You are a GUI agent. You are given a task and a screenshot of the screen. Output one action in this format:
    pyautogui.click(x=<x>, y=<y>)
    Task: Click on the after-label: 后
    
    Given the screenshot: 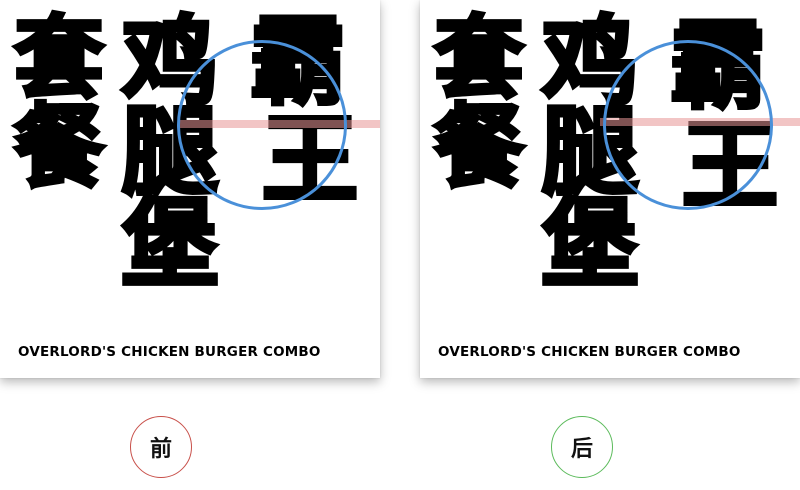 What is the action you would take?
    pyautogui.click(x=581, y=449)
    